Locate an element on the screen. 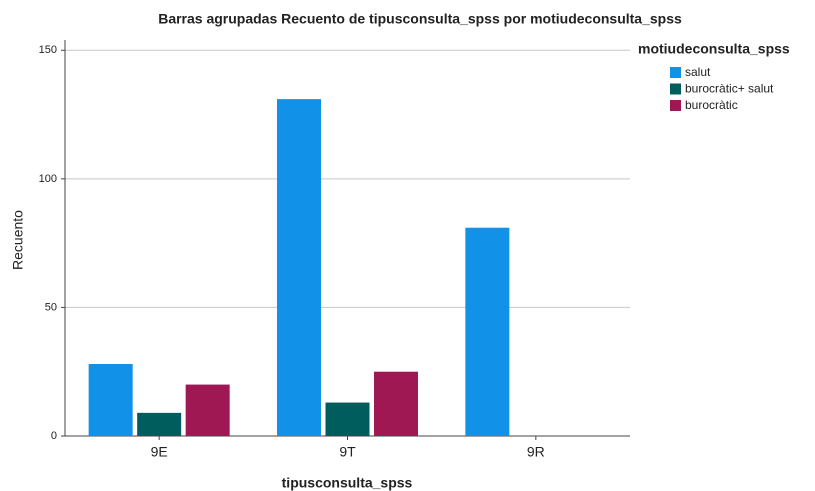  y-tick-label: 100 is located at coordinates (48, 179).